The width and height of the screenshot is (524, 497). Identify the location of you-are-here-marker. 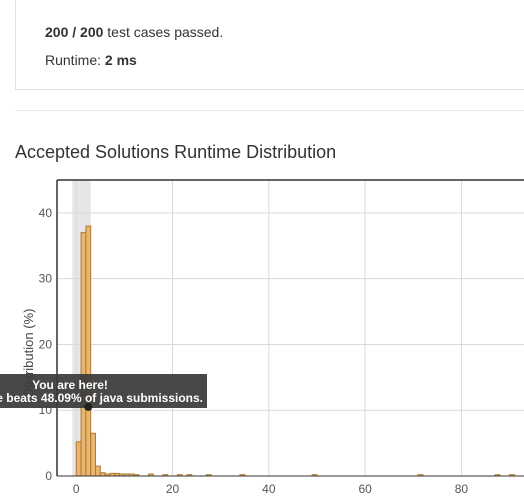
(88, 406).